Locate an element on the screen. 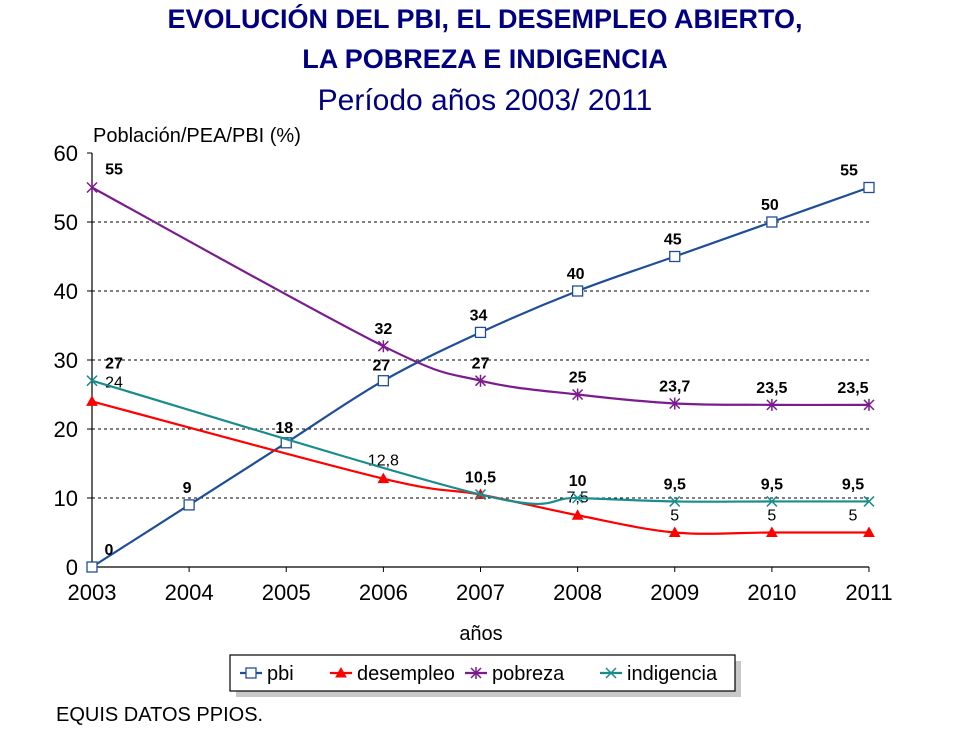 Image resolution: width=970 pixels, height=730 pixels. x-tick-label-2004: 2004 is located at coordinates (189, 592).